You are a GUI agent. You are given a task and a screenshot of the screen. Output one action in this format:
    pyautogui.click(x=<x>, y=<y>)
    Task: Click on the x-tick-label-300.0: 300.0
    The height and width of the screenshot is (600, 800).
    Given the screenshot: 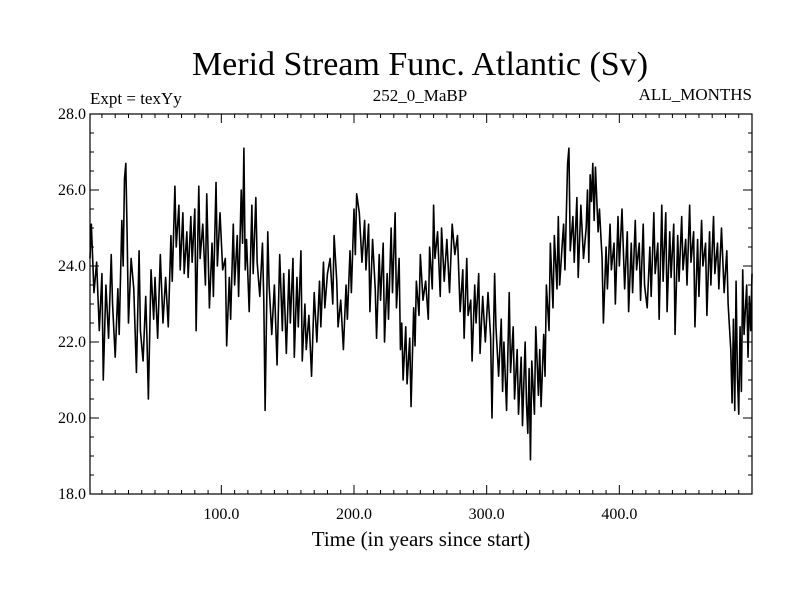 What is the action you would take?
    pyautogui.click(x=487, y=514)
    